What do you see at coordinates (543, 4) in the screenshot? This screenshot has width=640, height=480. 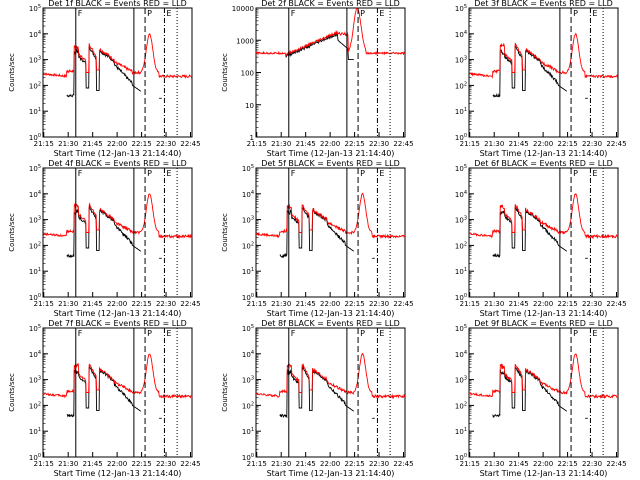 I see `panel-title: Det 3f BLACK = Events RED = LLD` at bounding box center [543, 4].